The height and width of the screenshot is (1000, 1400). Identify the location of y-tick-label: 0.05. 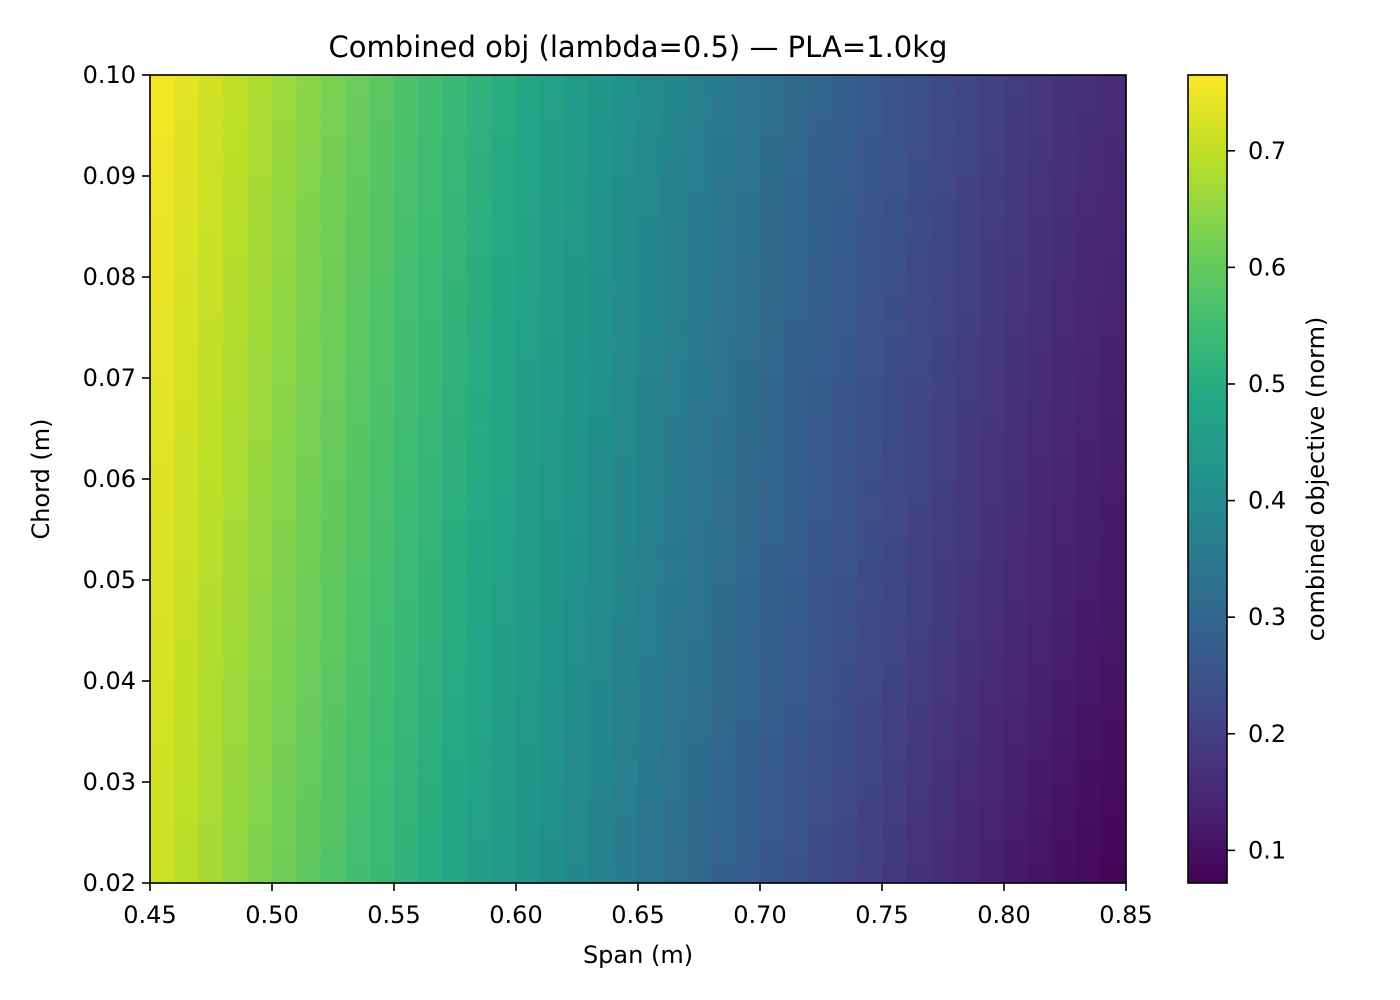
(109, 580).